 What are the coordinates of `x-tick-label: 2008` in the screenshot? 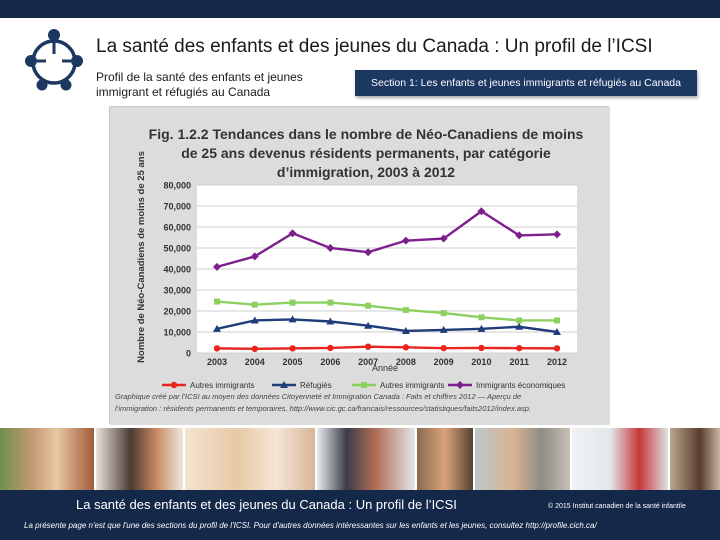 It's located at (406, 362).